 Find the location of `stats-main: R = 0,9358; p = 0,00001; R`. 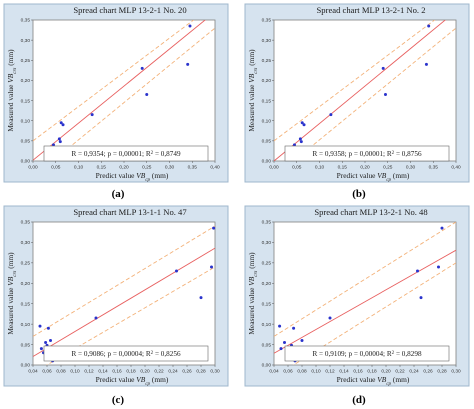

stats-main: R = 0,9358; p = 0,00001; R is located at coordinates (351, 154).